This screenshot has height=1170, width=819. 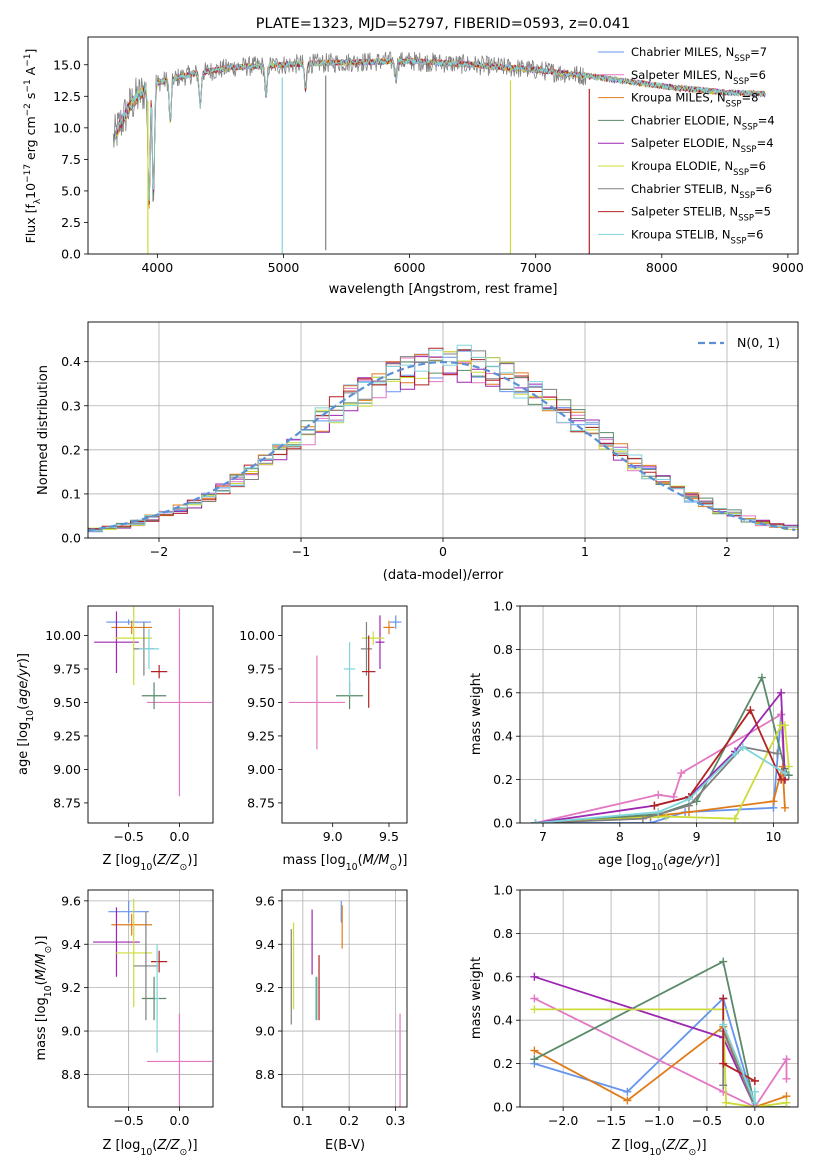 What do you see at coordinates (44, 998) in the screenshot?
I see `y-axis-label: mass [log10(M/M⊙)]` at bounding box center [44, 998].